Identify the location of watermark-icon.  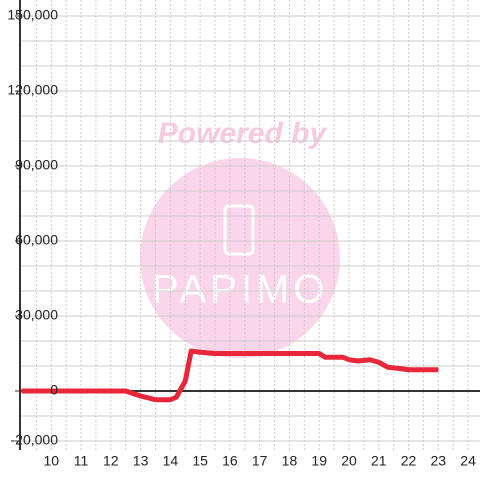
(239, 230).